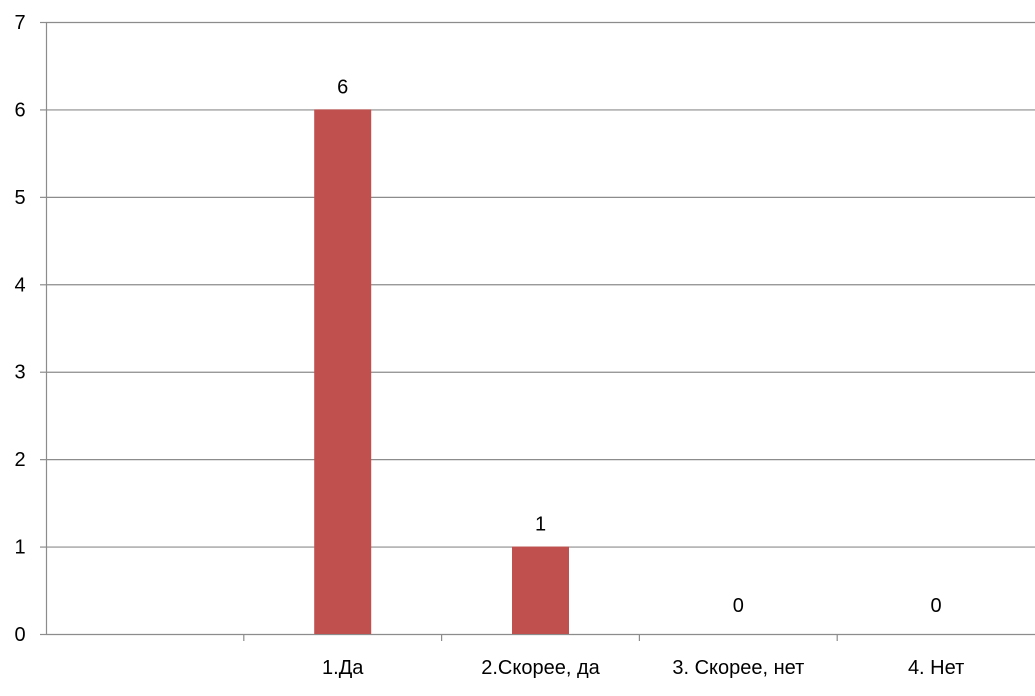  I want to click on x-tick-label: 3. Скорее, нет, so click(738, 668).